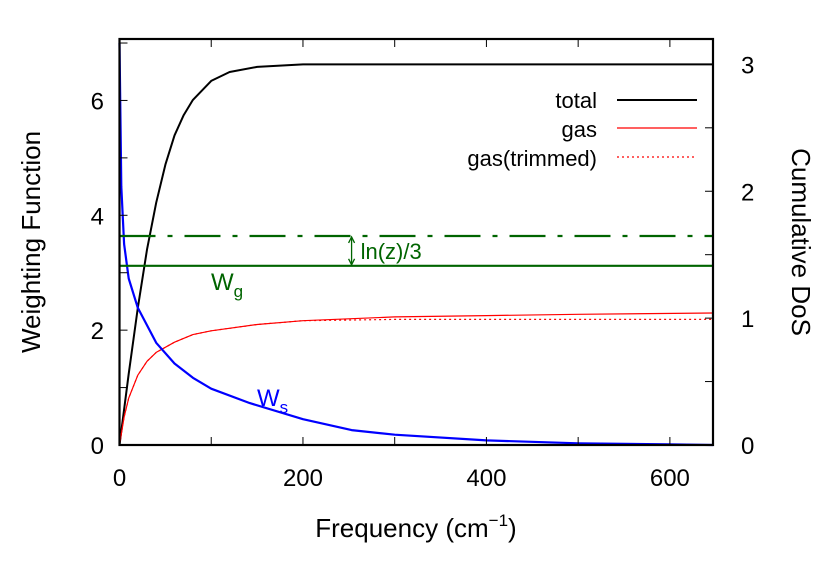  What do you see at coordinates (415, 527) in the screenshot?
I see `x-axis-label: Frequency (cm−1)` at bounding box center [415, 527].